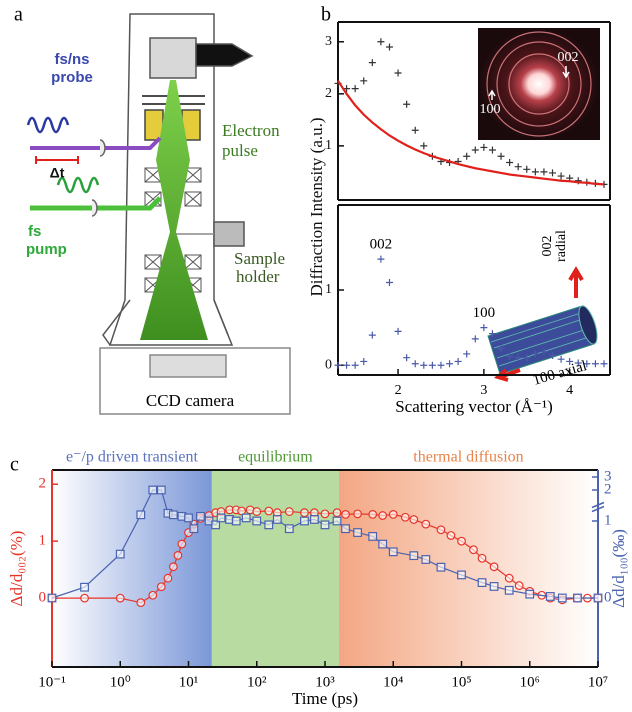  What do you see at coordinates (539, 84) in the screenshot?
I see `diffraction-image` at bounding box center [539, 84].